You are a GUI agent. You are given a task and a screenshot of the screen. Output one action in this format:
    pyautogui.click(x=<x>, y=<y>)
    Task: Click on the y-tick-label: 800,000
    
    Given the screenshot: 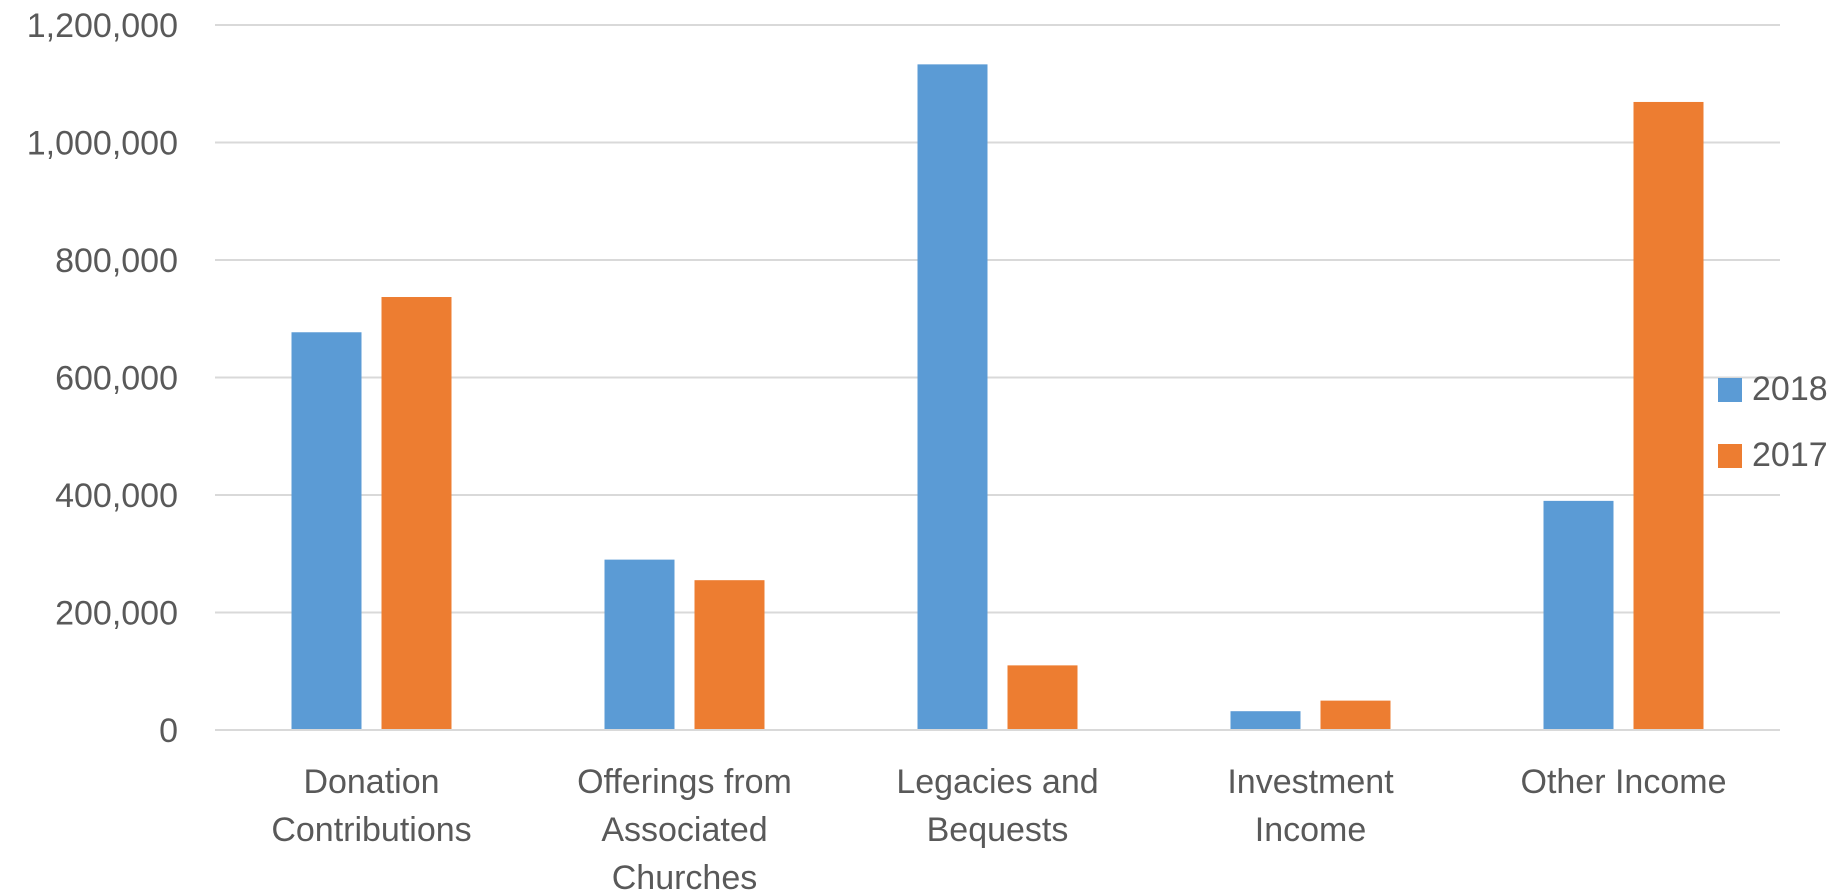 What is the action you would take?
    pyautogui.click(x=116, y=261)
    